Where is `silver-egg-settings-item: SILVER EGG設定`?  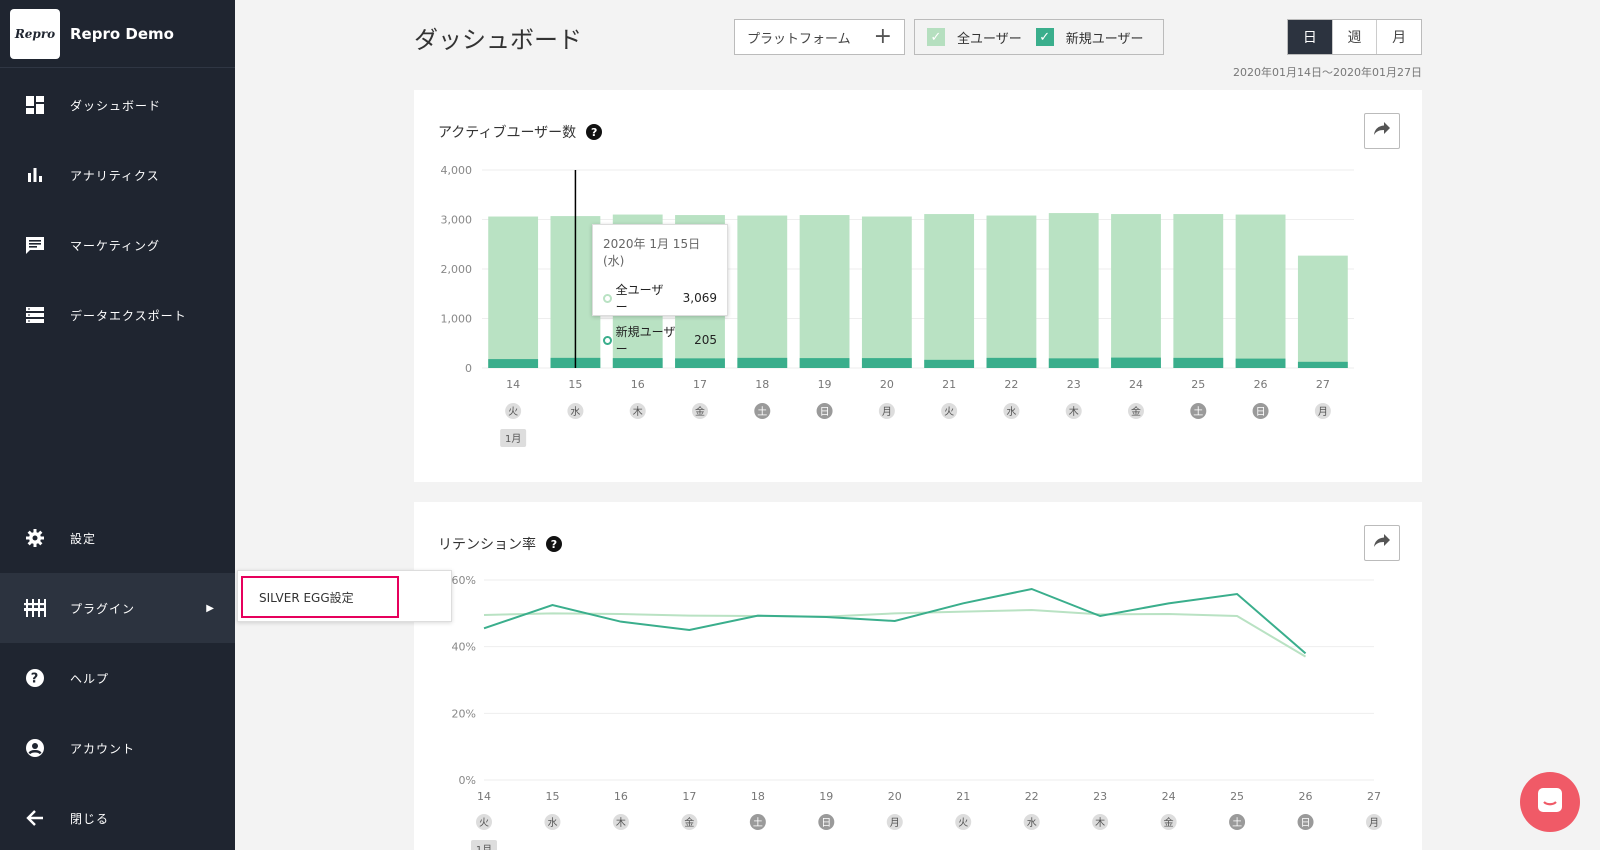
silver-egg-settings-item: SILVER EGG設定 is located at coordinates (320, 597).